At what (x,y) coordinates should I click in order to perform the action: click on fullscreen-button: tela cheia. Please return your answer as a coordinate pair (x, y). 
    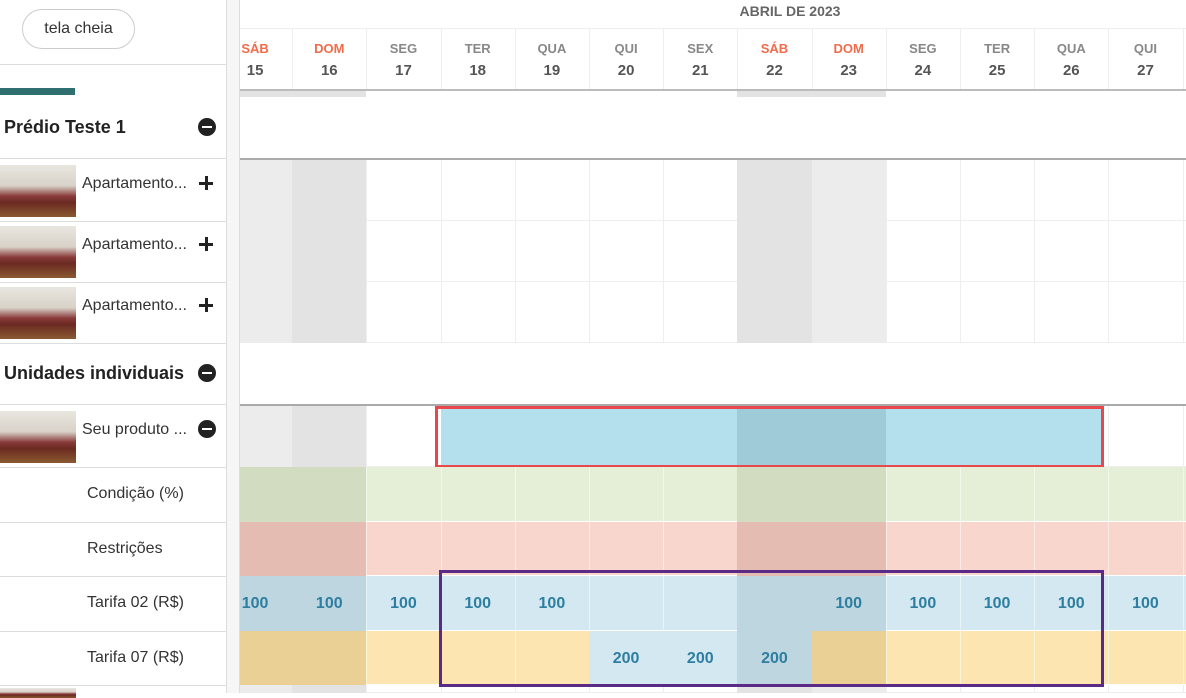
    Looking at the image, I should click on (78, 29).